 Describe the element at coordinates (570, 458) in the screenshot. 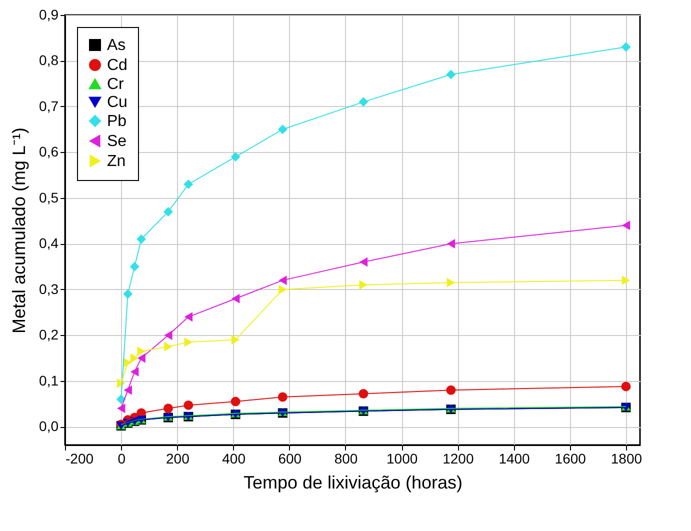

I see `x-tick-label: 1600` at that location.